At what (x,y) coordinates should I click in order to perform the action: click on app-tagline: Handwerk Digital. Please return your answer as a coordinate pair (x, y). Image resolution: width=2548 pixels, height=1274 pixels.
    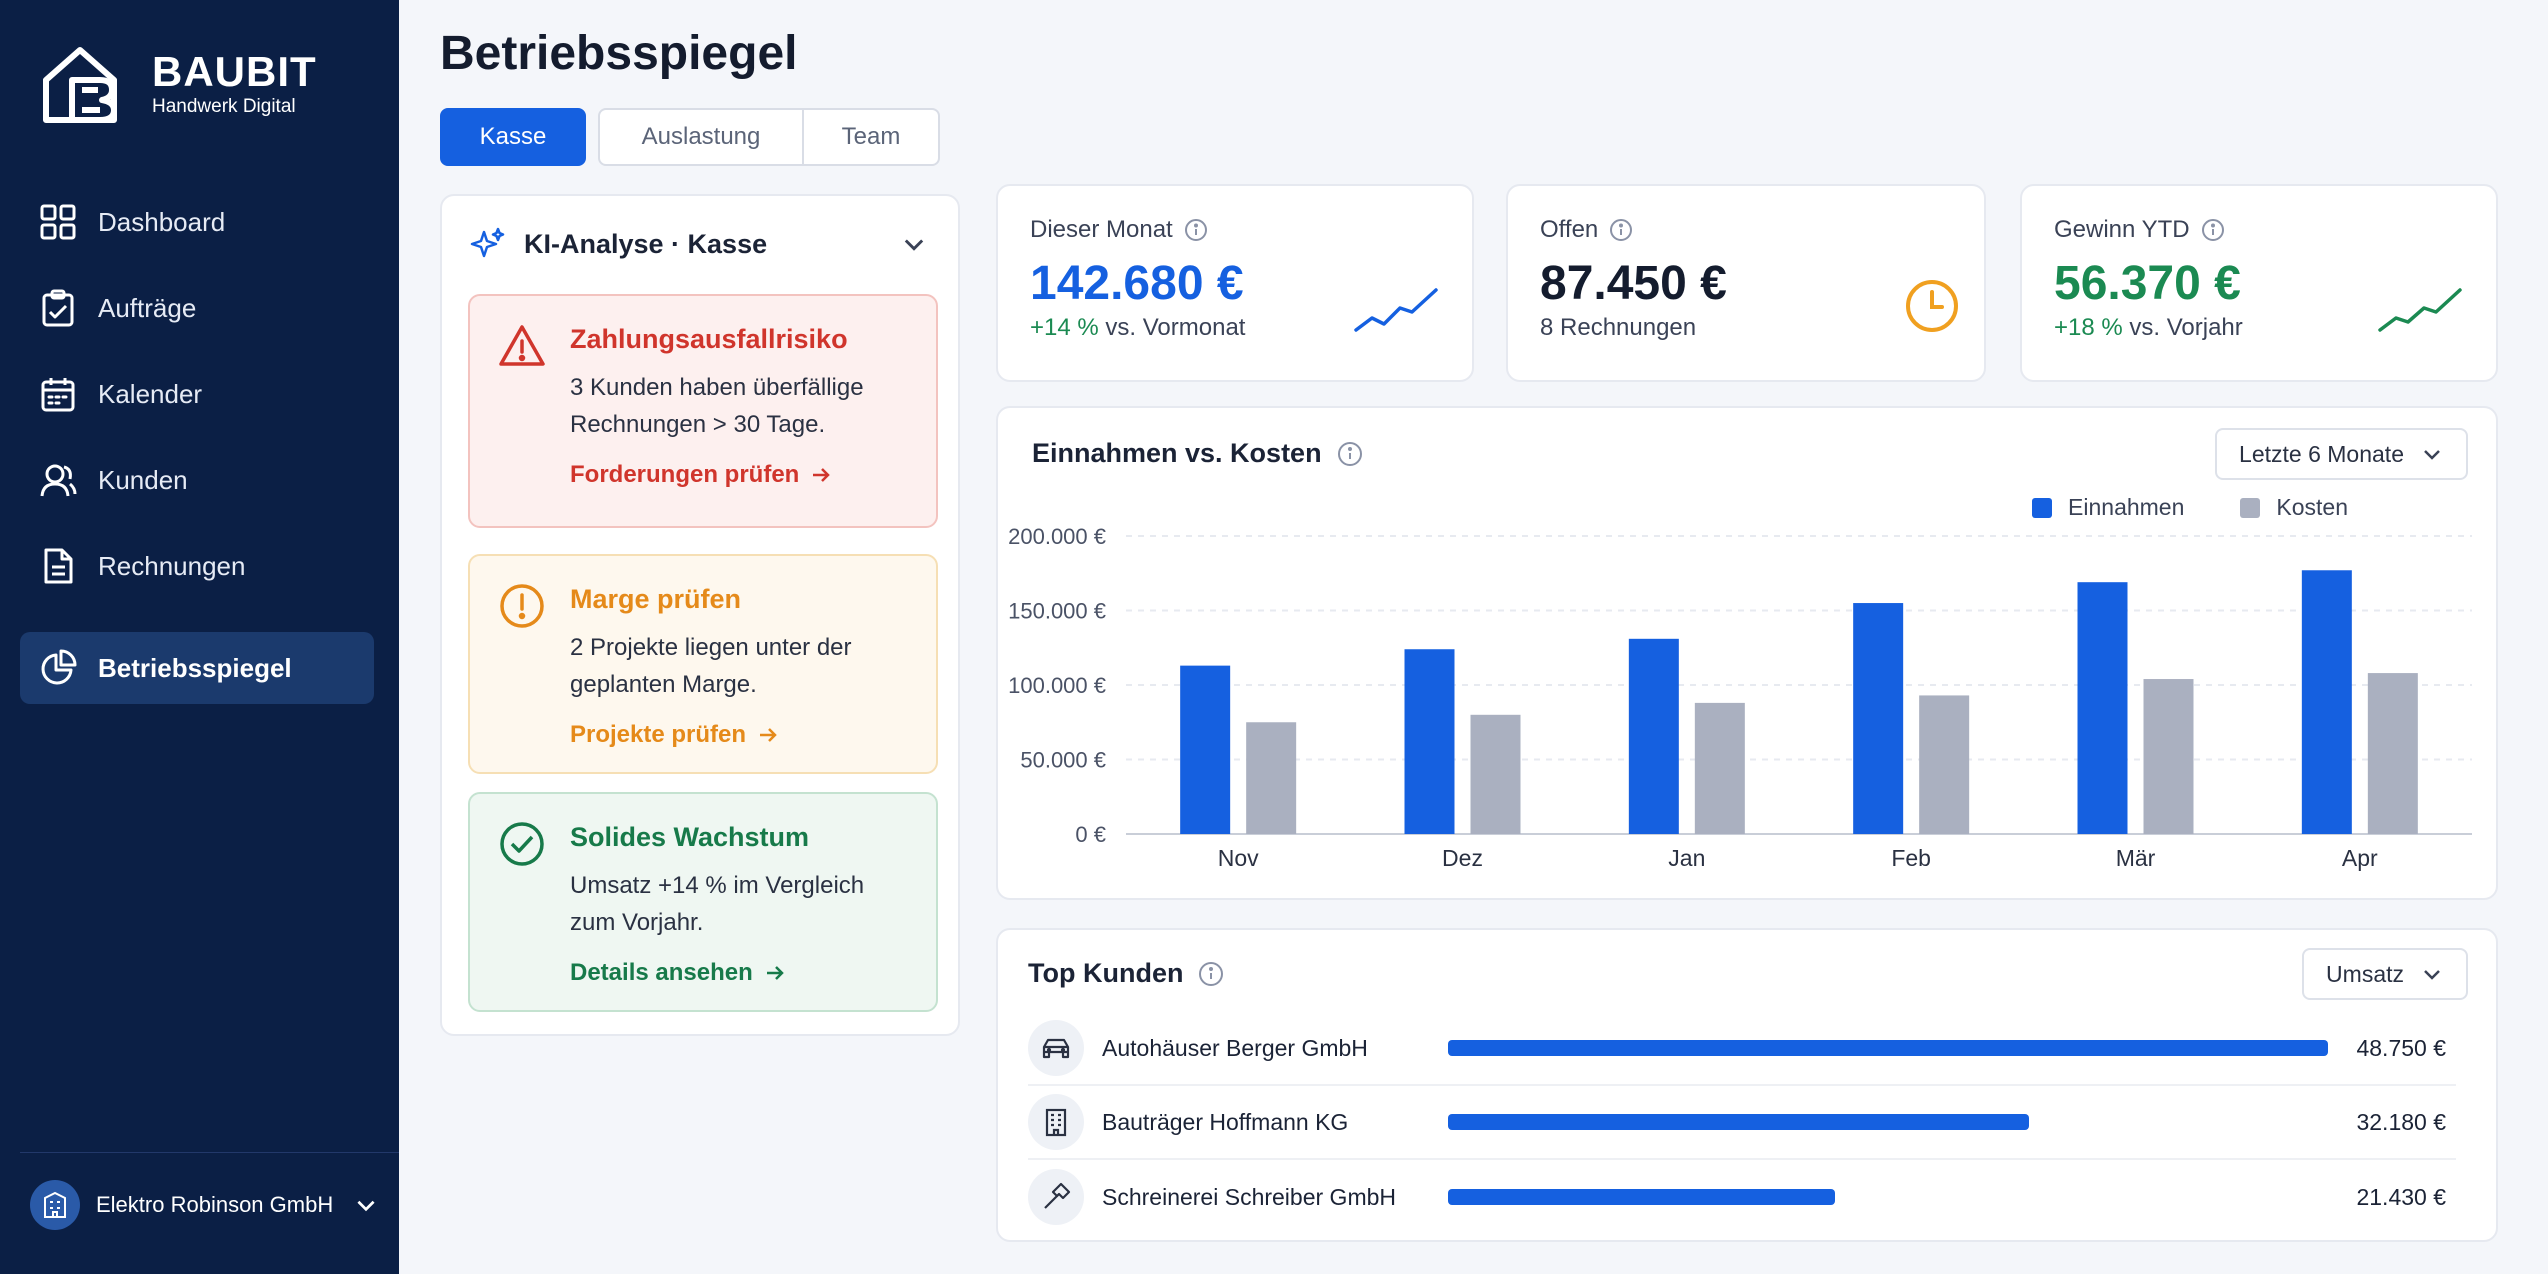
    Looking at the image, I should click on (224, 106).